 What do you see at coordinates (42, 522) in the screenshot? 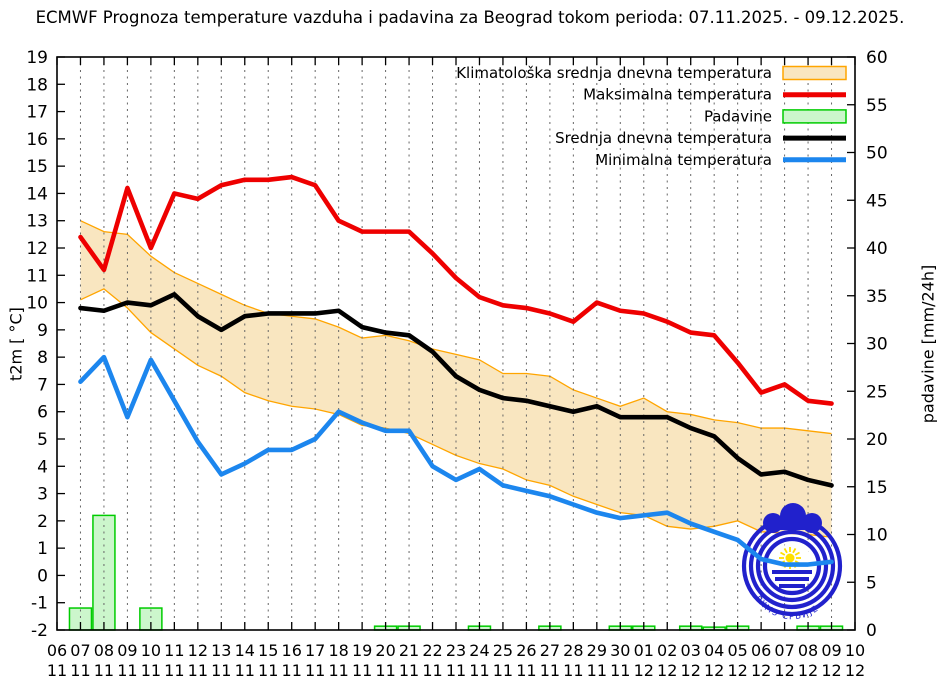
I see `y-left-tick-label: 2` at bounding box center [42, 522].